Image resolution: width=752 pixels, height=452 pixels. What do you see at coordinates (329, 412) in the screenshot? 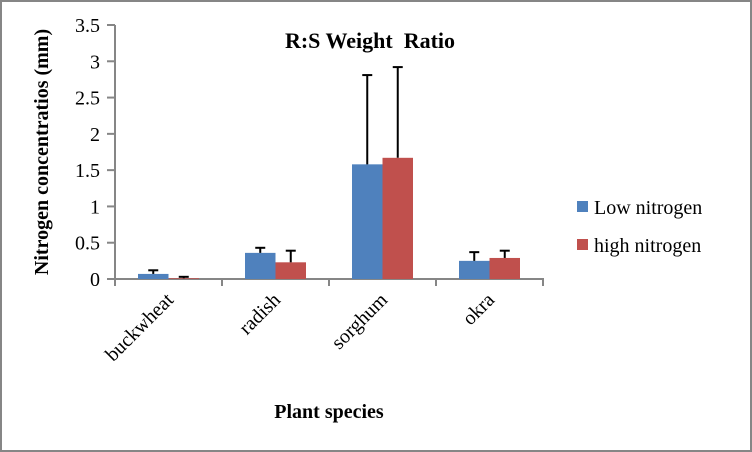
I see `x-axis-label: Plant species` at bounding box center [329, 412].